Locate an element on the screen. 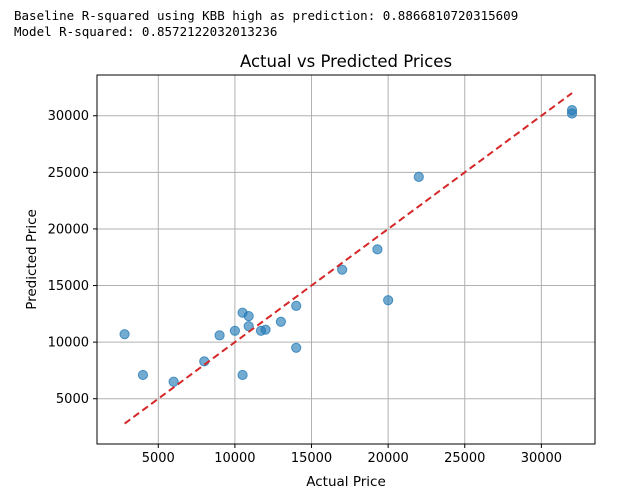 The width and height of the screenshot is (622, 499). y-tick-label: 20000 is located at coordinates (68, 229).